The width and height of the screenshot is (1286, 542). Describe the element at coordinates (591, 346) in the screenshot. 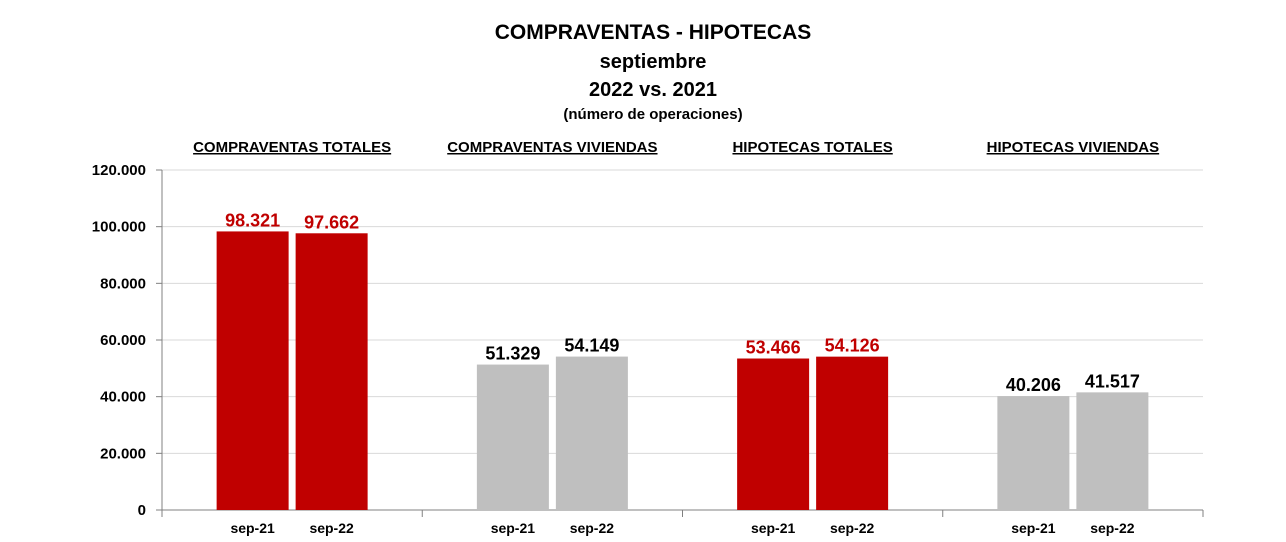

I see `data-label: 54.149` at that location.